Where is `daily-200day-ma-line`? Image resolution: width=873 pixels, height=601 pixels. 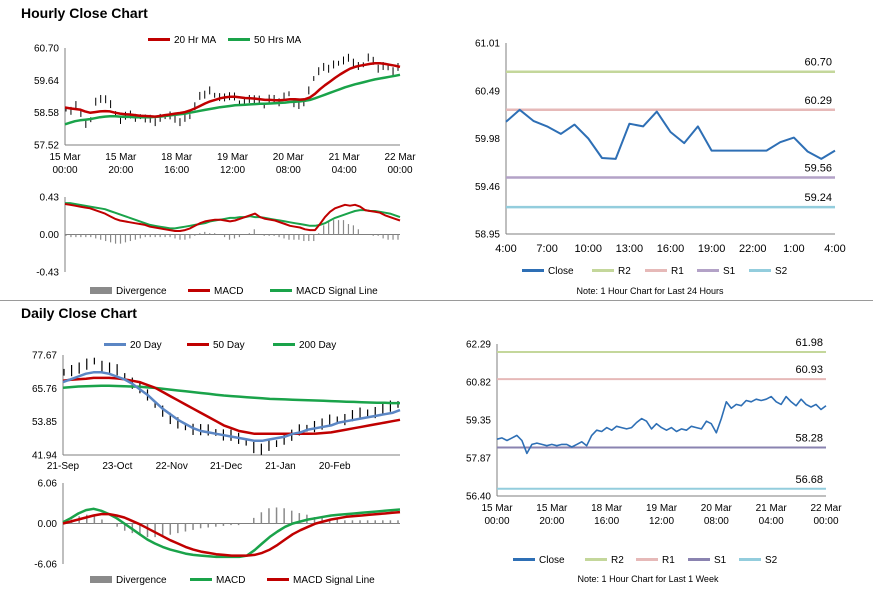
daily-200day-ma-line is located at coordinates (231, 394).